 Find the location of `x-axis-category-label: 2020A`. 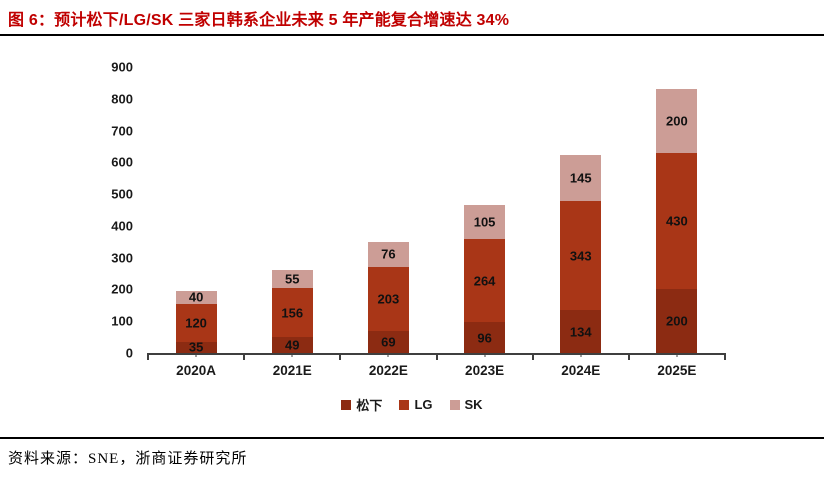

x-axis-category-label: 2020A is located at coordinates (196, 370).